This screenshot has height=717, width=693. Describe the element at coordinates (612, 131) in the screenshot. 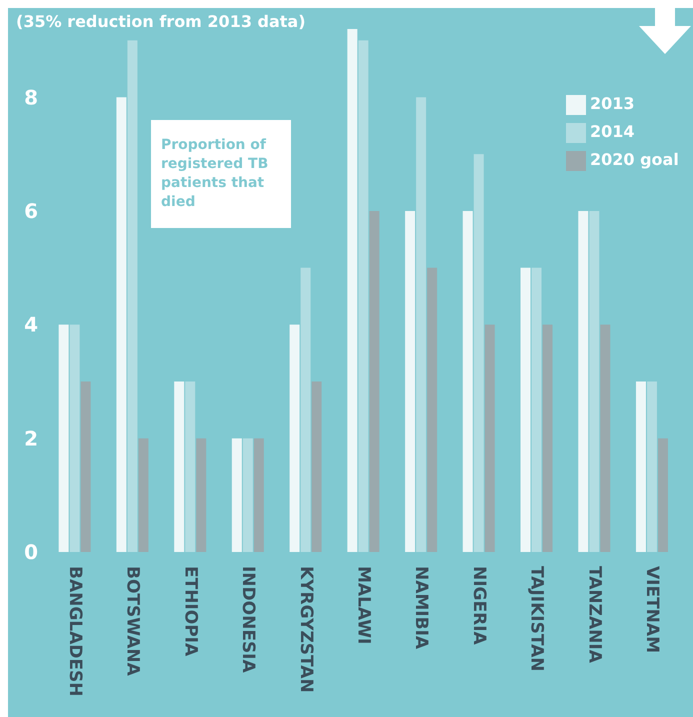

I see `legend-label: 2014` at that location.